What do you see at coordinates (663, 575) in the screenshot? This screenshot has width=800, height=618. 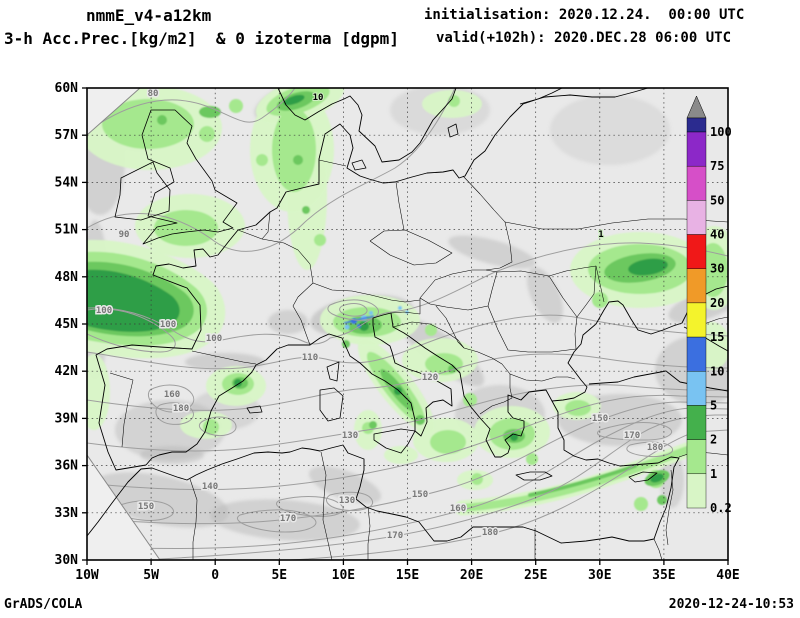 I see `svg-text: 35E` at bounding box center [663, 575].